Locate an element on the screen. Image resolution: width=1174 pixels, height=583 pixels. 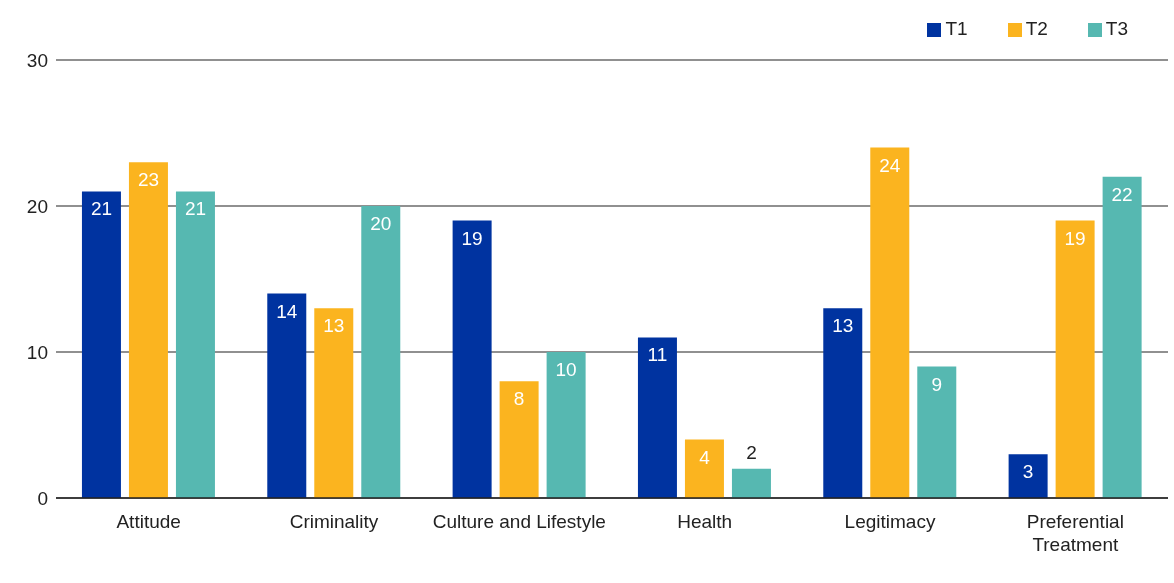
data-label: 9 is located at coordinates (937, 384).